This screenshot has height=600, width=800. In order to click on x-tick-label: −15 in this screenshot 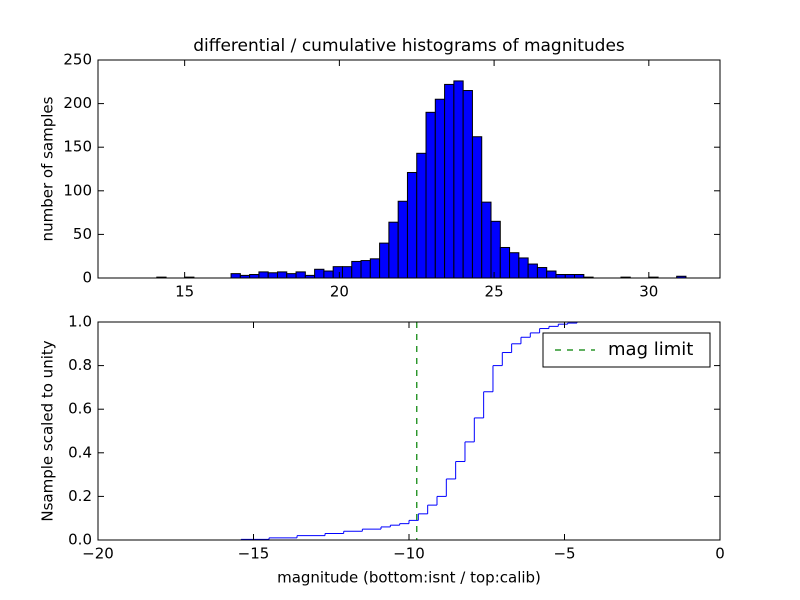, I will do `click(254, 554)`.